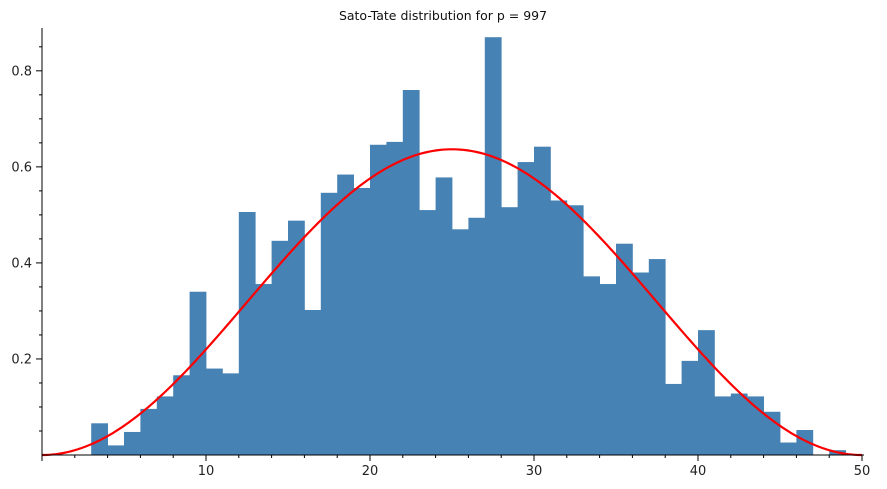  What do you see at coordinates (21, 71) in the screenshot?
I see `y-tick-label: 0.8` at bounding box center [21, 71].